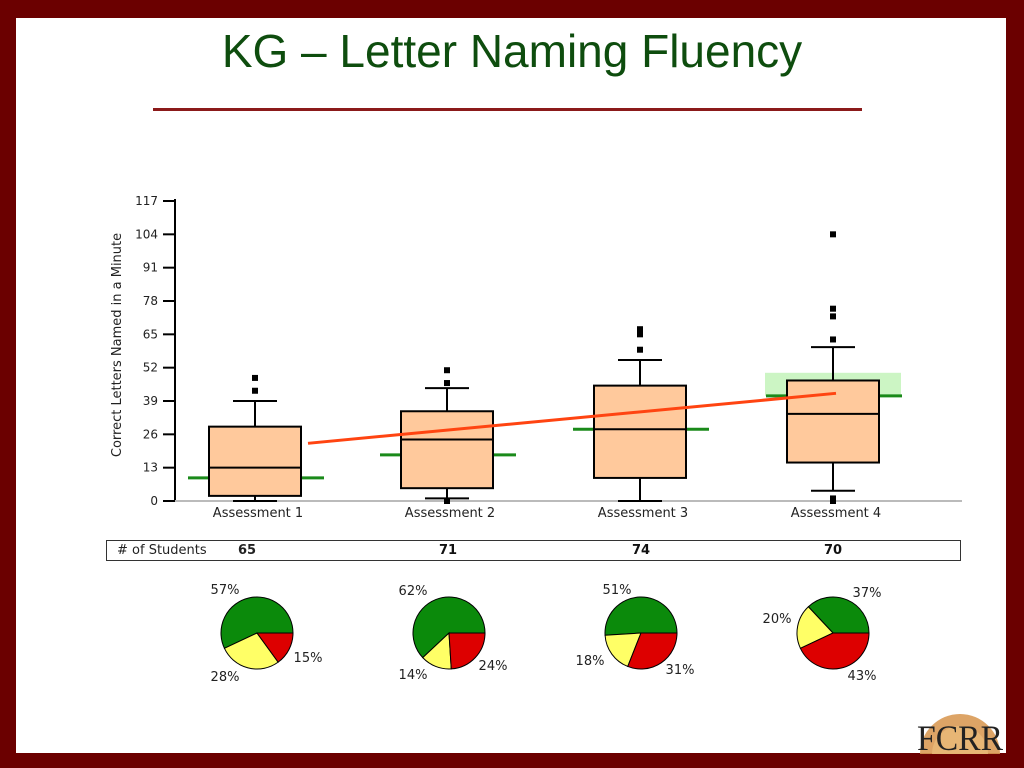 The width and height of the screenshot is (1024, 768). I want to click on y-tick-label: 65, so click(150, 334).